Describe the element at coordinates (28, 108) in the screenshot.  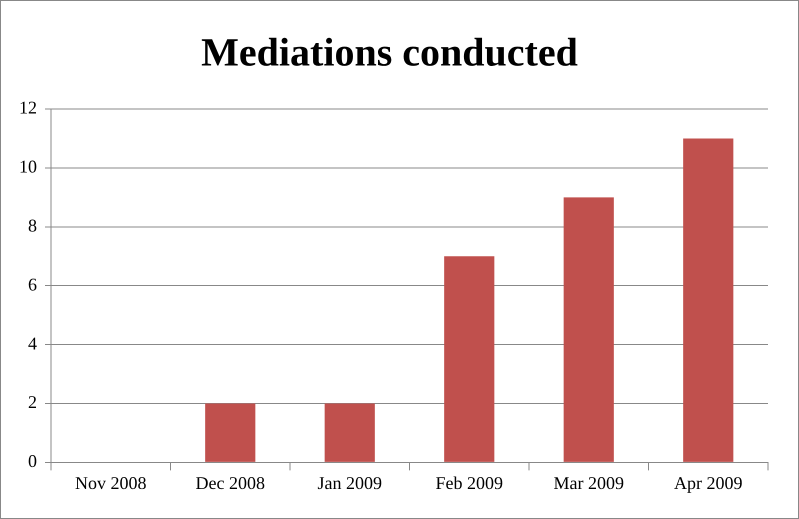
I see `y-tick-label: 12` at that location.